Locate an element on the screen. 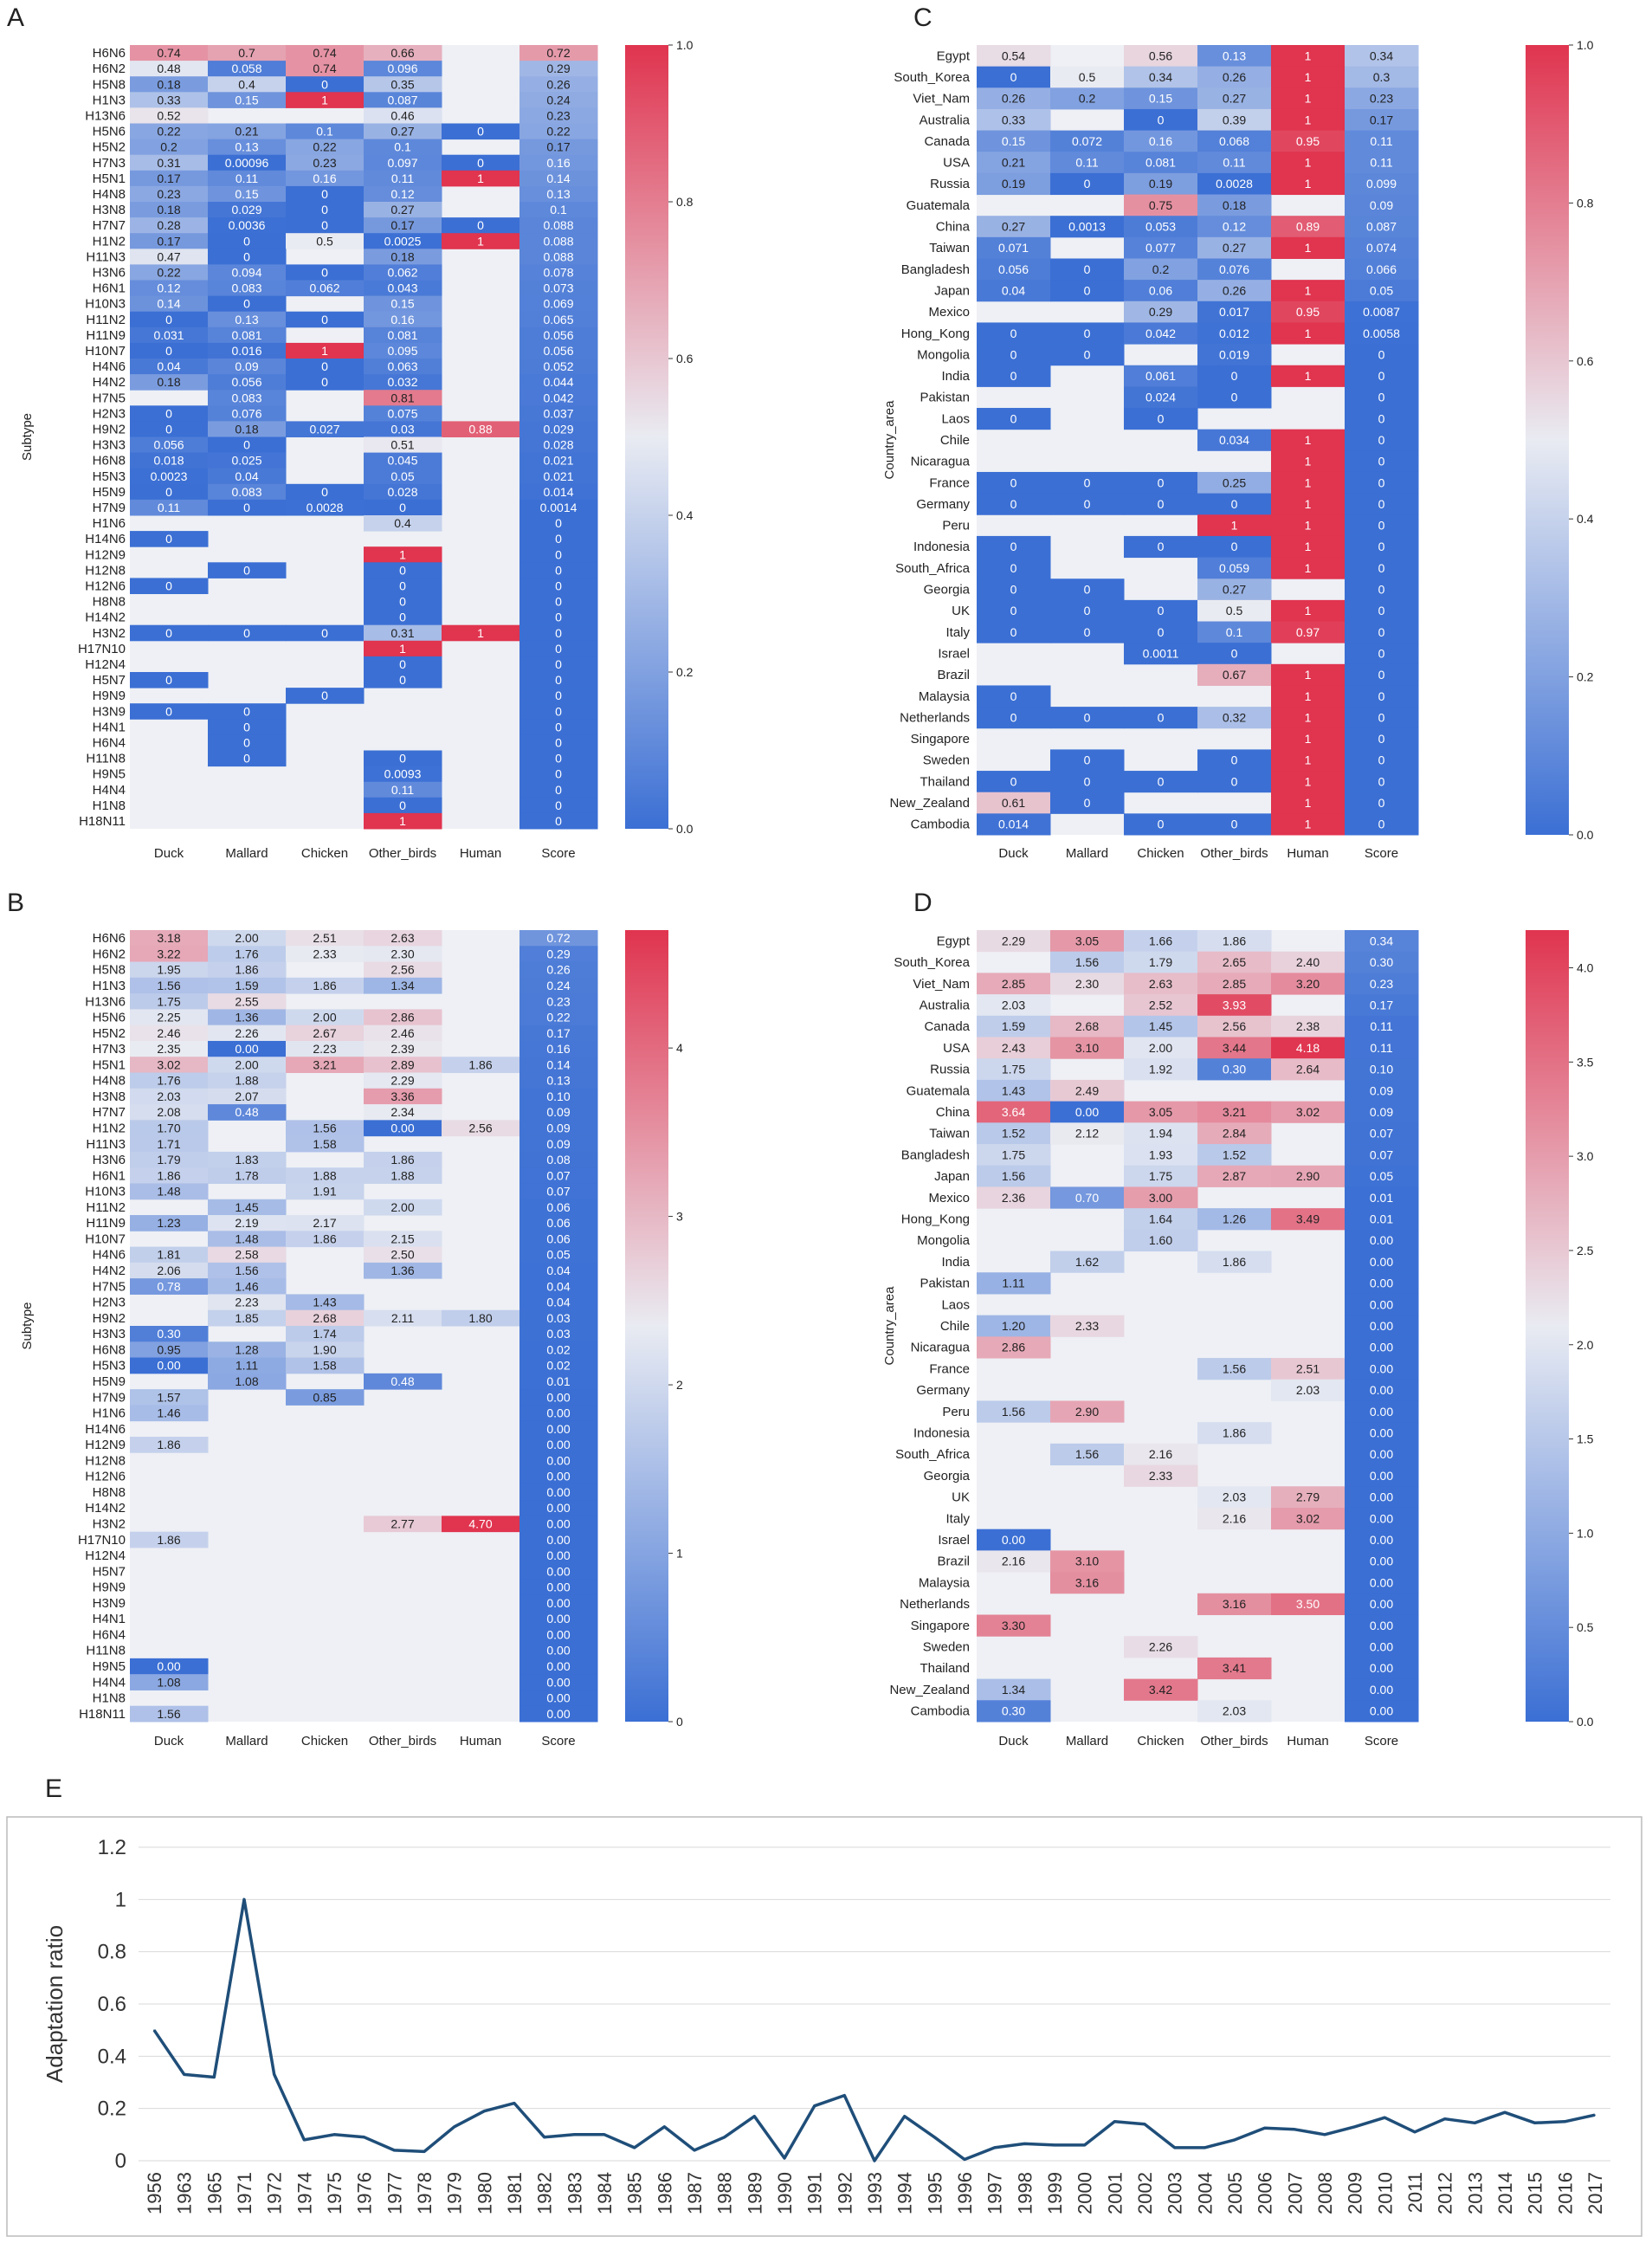 The width and height of the screenshot is (1652, 2243). row-label: Pakistan is located at coordinates (945, 398).